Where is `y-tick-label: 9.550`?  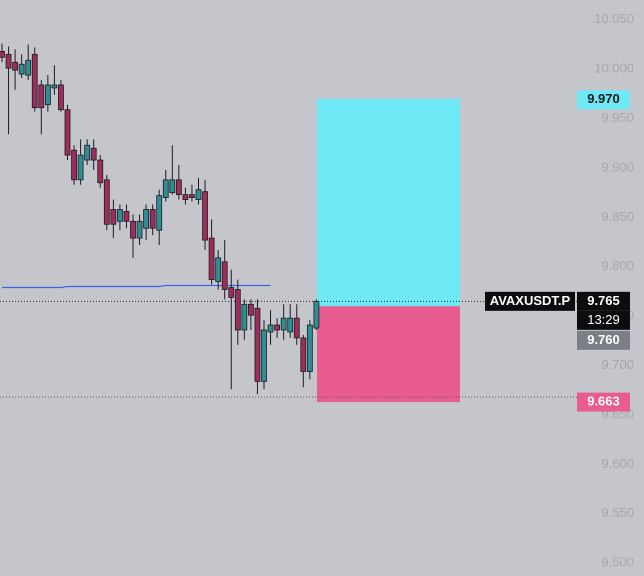 y-tick-label: 9.550 is located at coordinates (617, 512).